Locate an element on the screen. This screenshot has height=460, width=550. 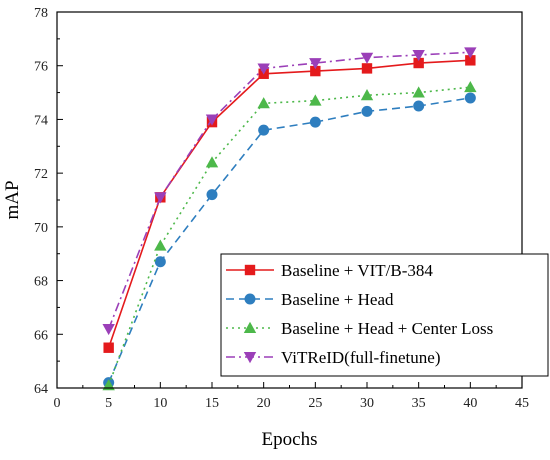
legend-label: Baseline + Head + Center Loss is located at coordinates (387, 328).